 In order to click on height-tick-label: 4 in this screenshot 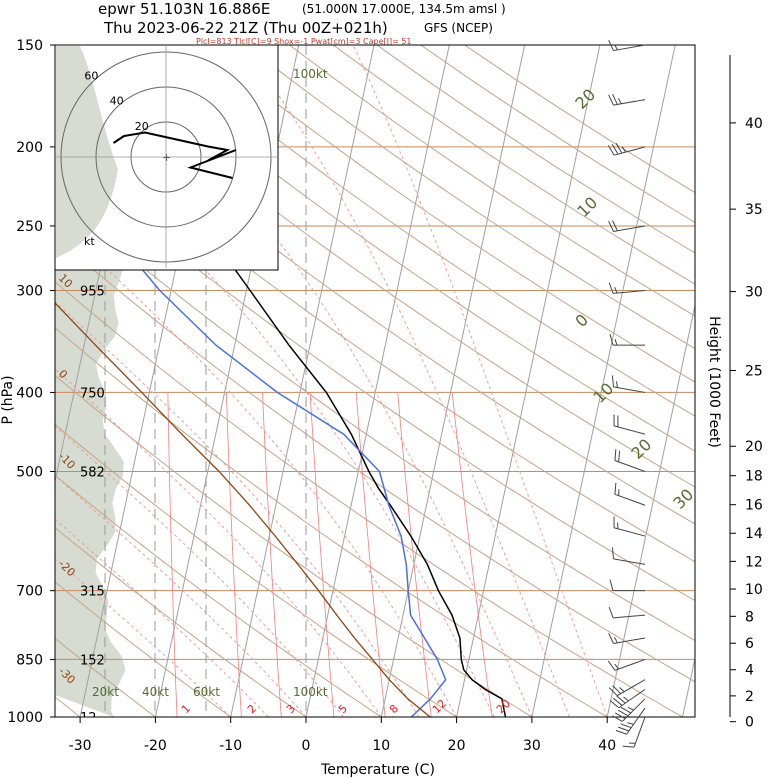, I will do `click(749, 671)`.